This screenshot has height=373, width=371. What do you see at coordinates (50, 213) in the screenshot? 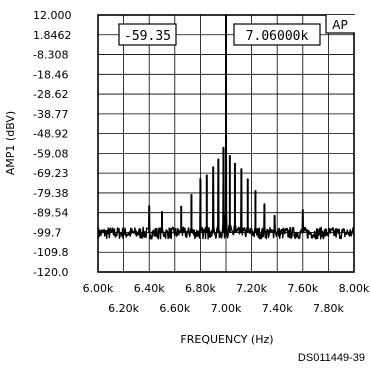
I see `y-tick-label: -89.54` at bounding box center [50, 213].